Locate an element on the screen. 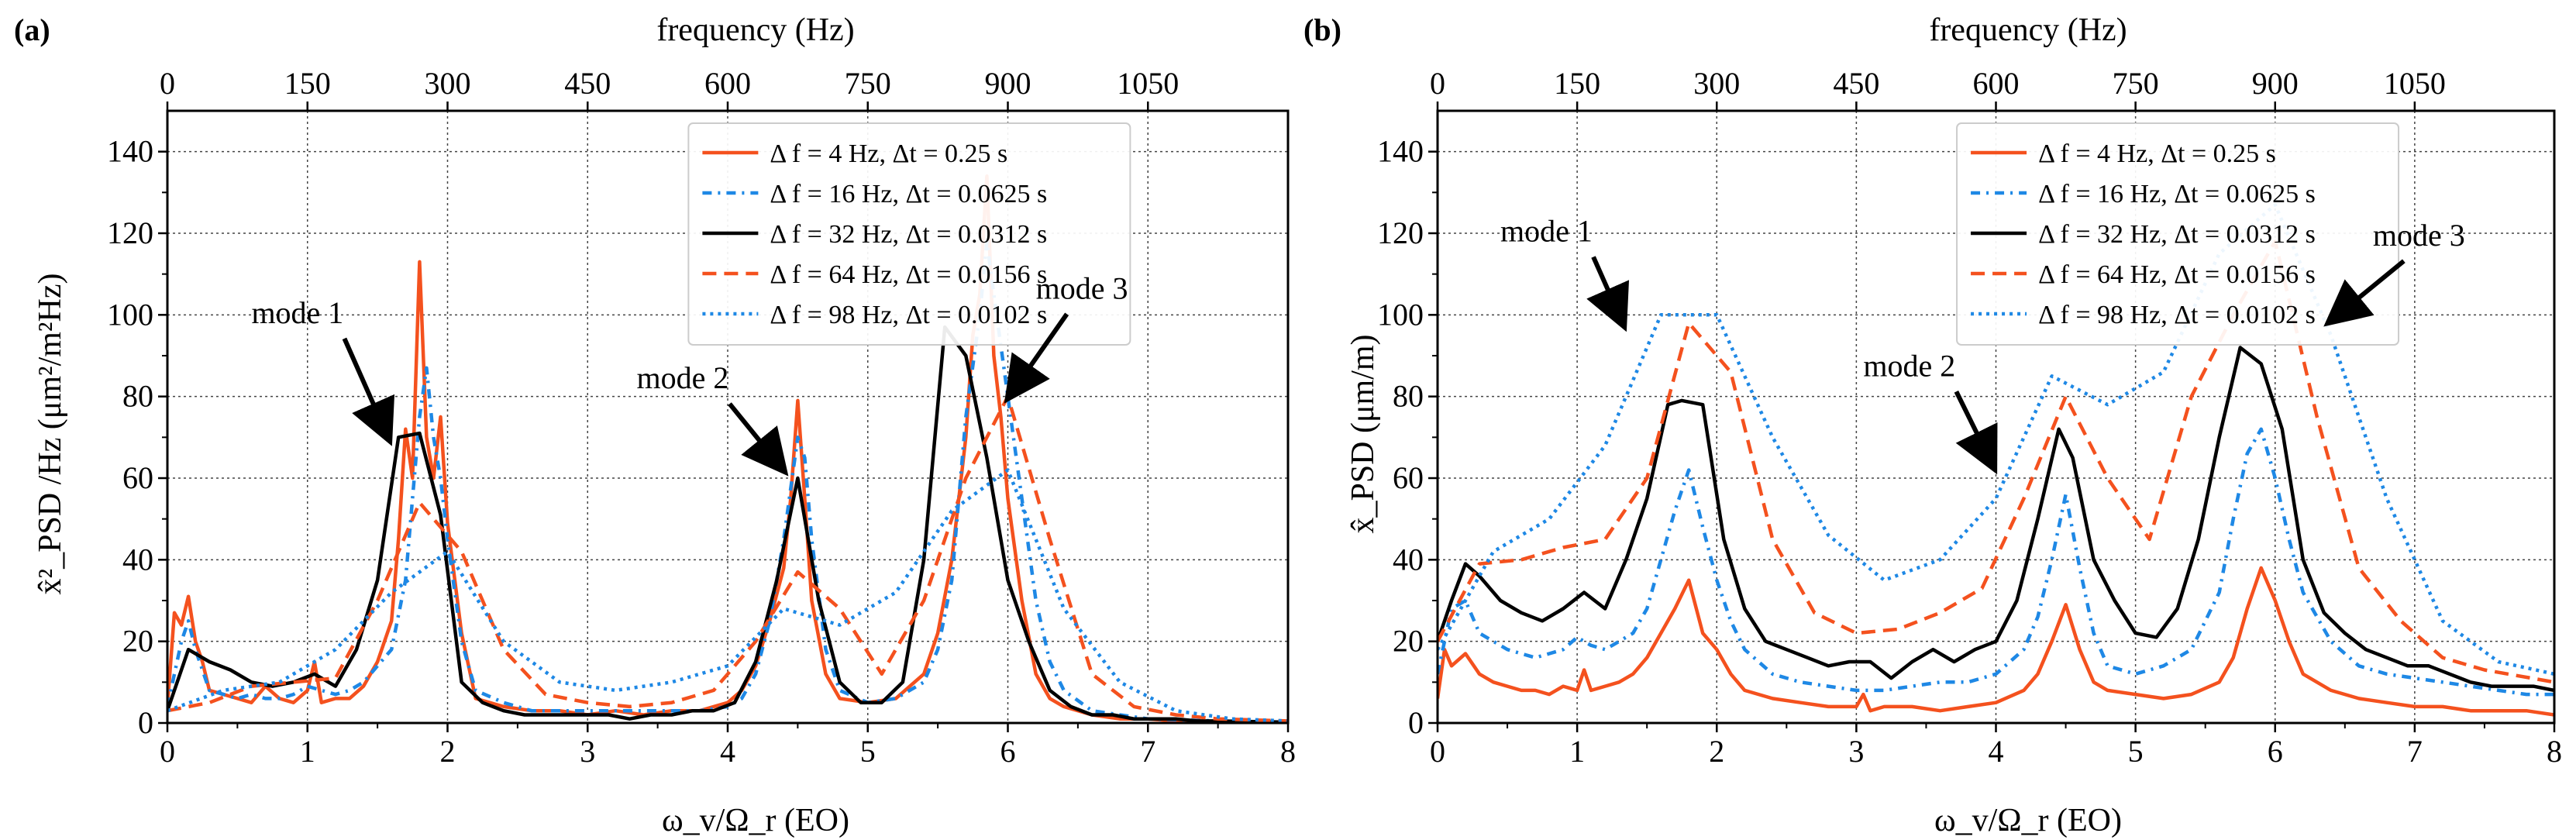 The image size is (2576, 840). panel-label-a: (a) is located at coordinates (32, 30).